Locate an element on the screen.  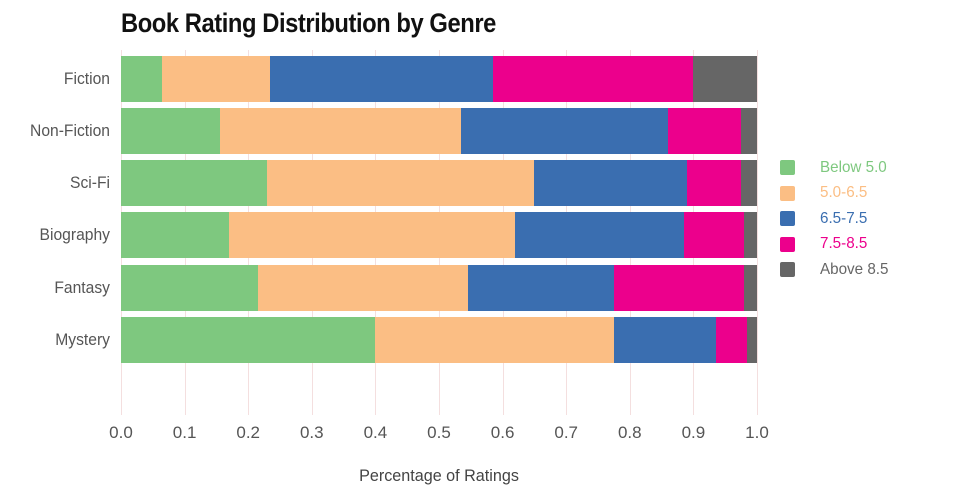
legend-item: Below 5.0 is located at coordinates (836, 168).